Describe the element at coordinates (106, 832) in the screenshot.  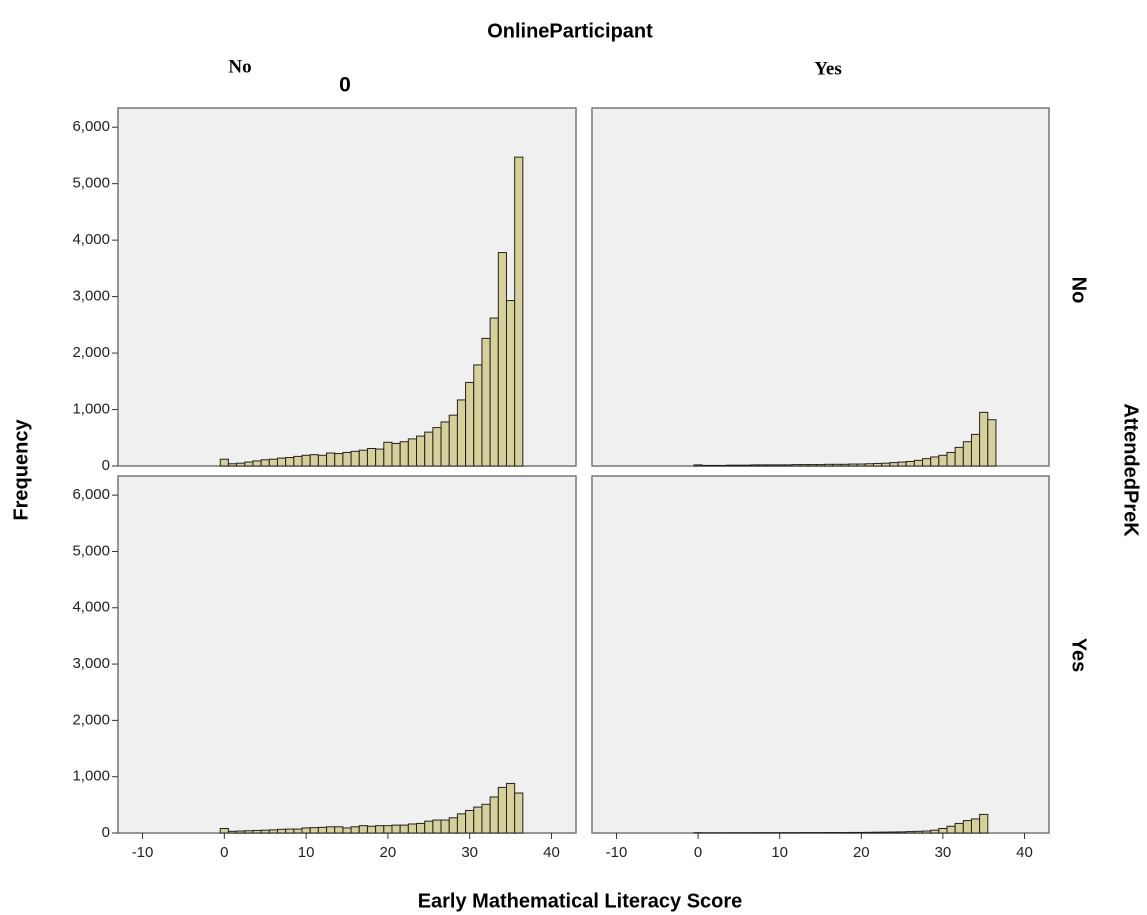
I see `y-tick-label: 0` at that location.